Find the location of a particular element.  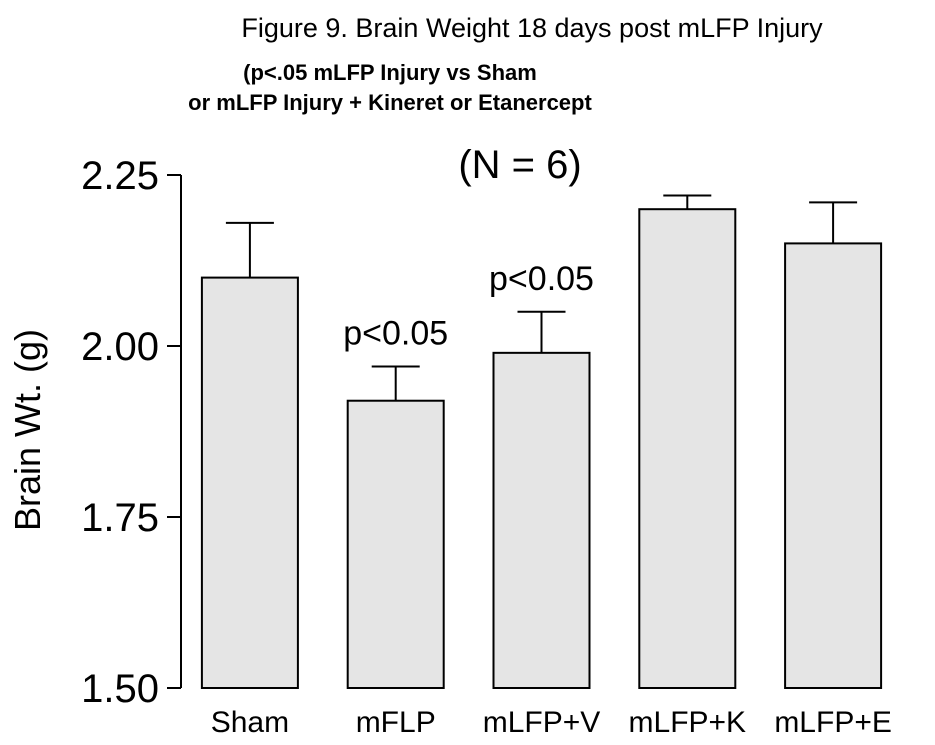

y-tick-label: 2.00 is located at coordinates (120, 347).